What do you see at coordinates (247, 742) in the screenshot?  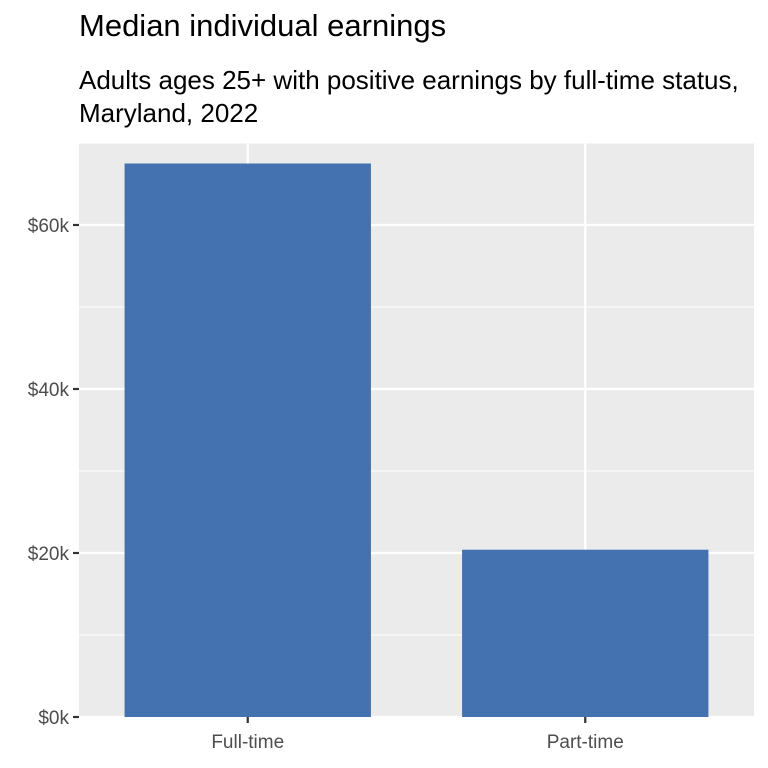 I see `x-tick-label: Full-time` at bounding box center [247, 742].